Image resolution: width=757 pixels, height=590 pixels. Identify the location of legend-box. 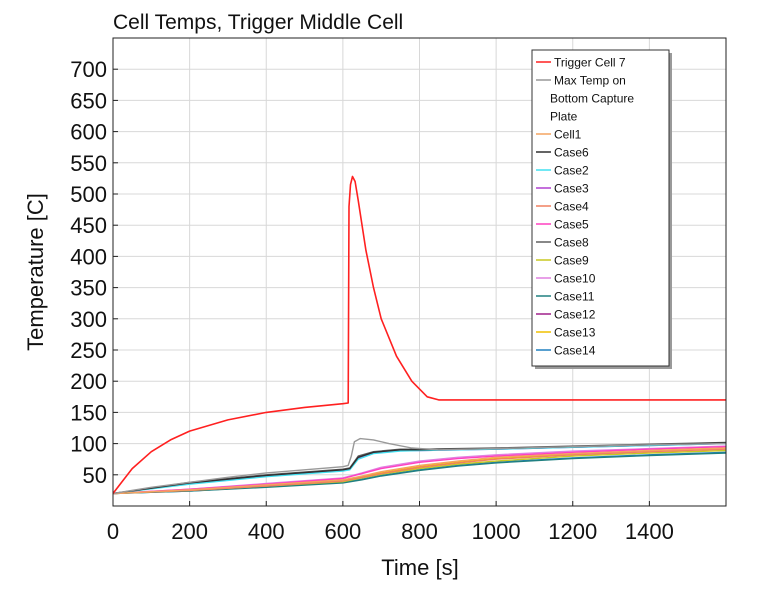
(600, 208).